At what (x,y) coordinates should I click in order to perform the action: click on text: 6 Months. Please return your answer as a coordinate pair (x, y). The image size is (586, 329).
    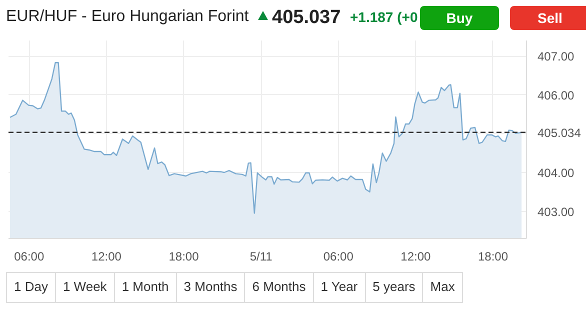
    Looking at the image, I should click on (279, 287).